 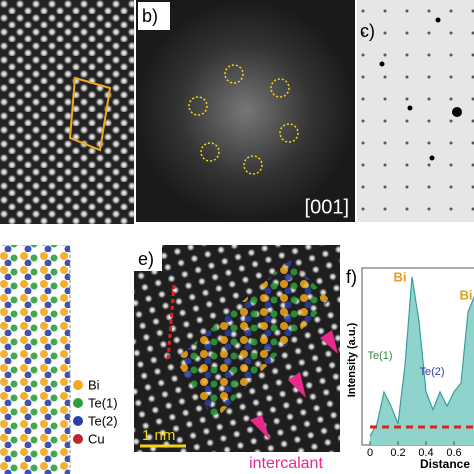 What do you see at coordinates (351, 277) in the screenshot?
I see `panel-label: f)` at bounding box center [351, 277].